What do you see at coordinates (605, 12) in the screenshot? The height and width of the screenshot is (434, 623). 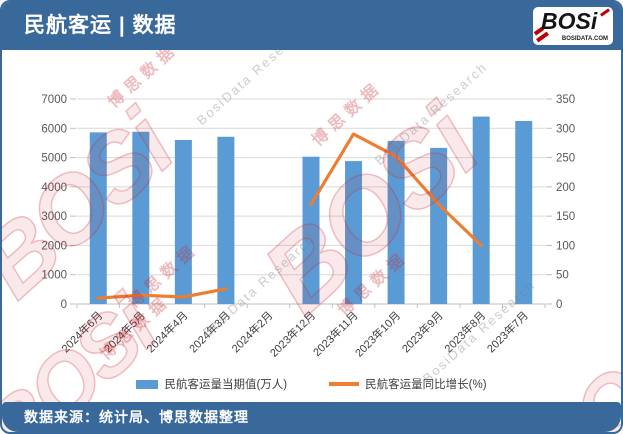 I see `logo-stripe-icon` at bounding box center [605, 12].